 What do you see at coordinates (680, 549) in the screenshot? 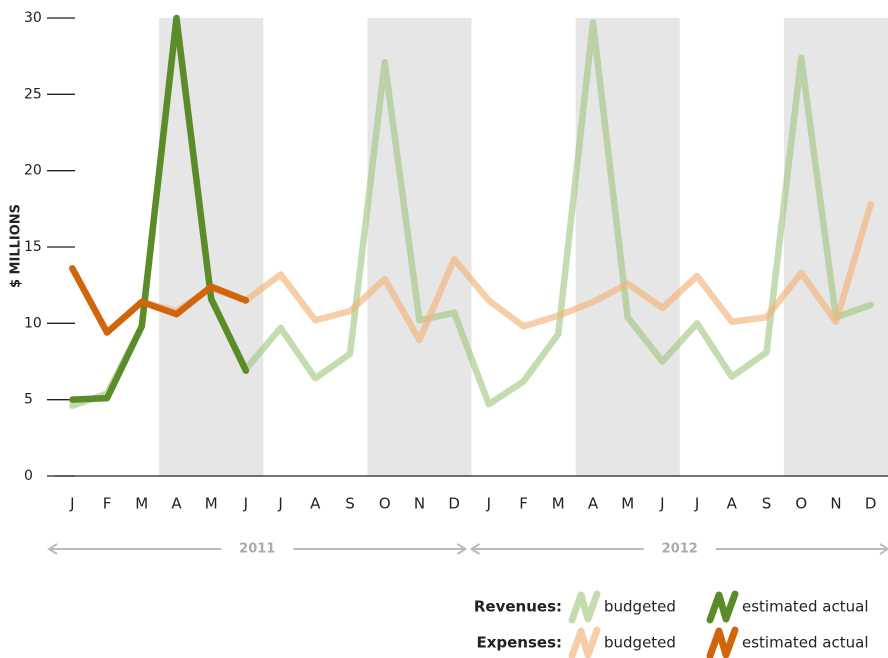
I see `year-label: 2012` at bounding box center [680, 549].